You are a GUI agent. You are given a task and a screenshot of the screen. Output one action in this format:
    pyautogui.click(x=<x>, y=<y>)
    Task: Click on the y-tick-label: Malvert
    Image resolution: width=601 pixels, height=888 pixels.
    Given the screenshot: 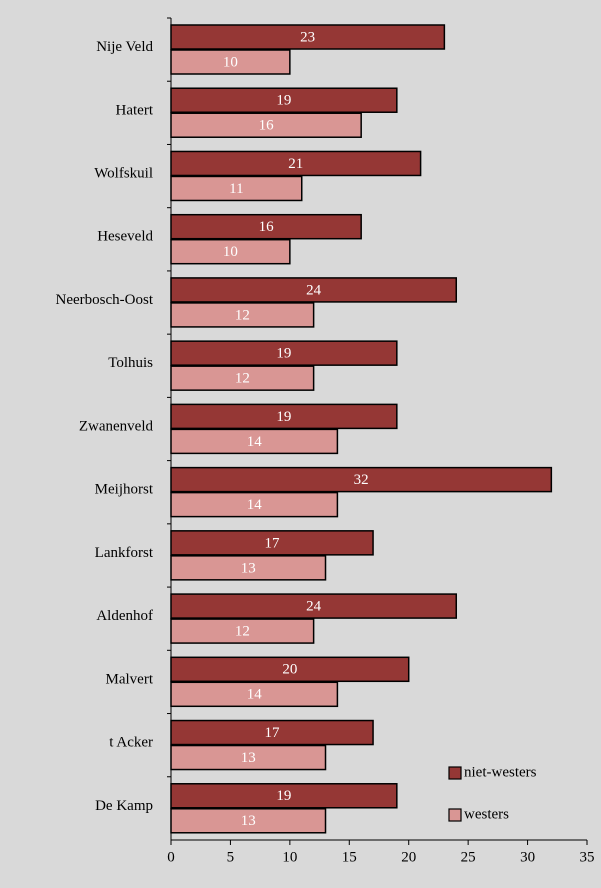 What is the action you would take?
    pyautogui.click(x=130, y=679)
    